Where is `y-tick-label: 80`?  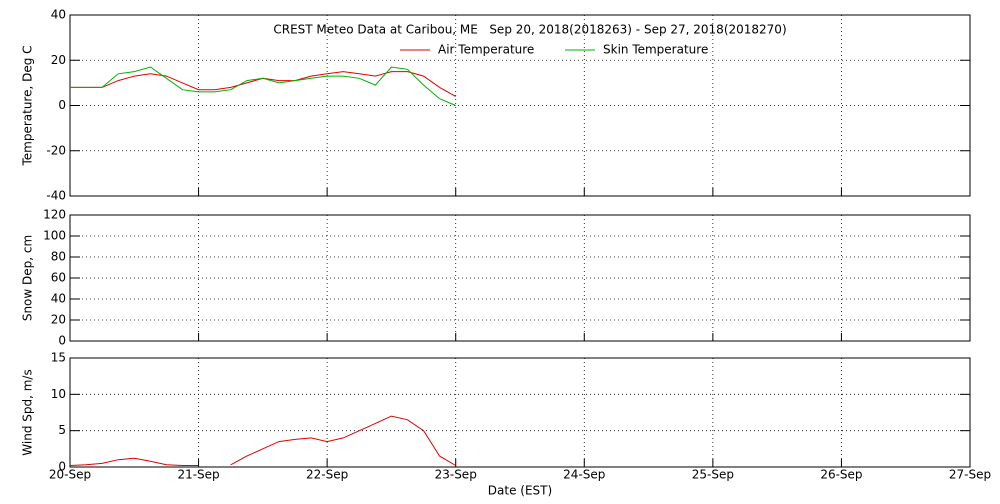
y-tick-label: 80 is located at coordinates (58, 257).